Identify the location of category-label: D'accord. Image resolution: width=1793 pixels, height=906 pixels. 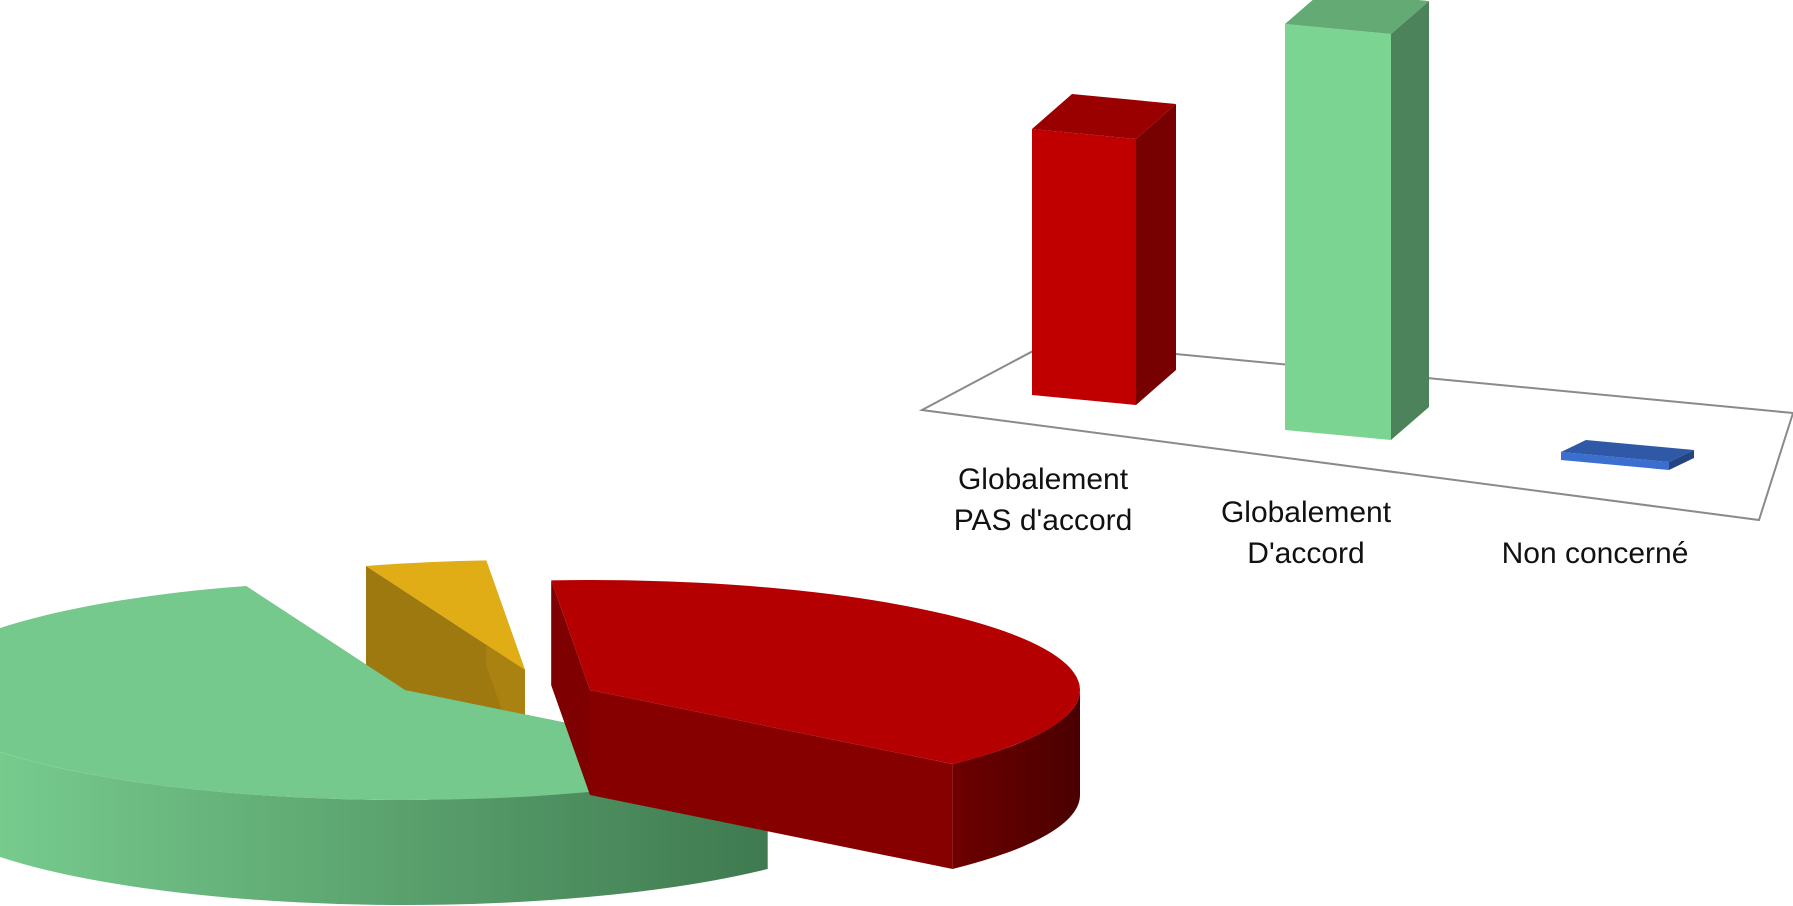
(1305, 553).